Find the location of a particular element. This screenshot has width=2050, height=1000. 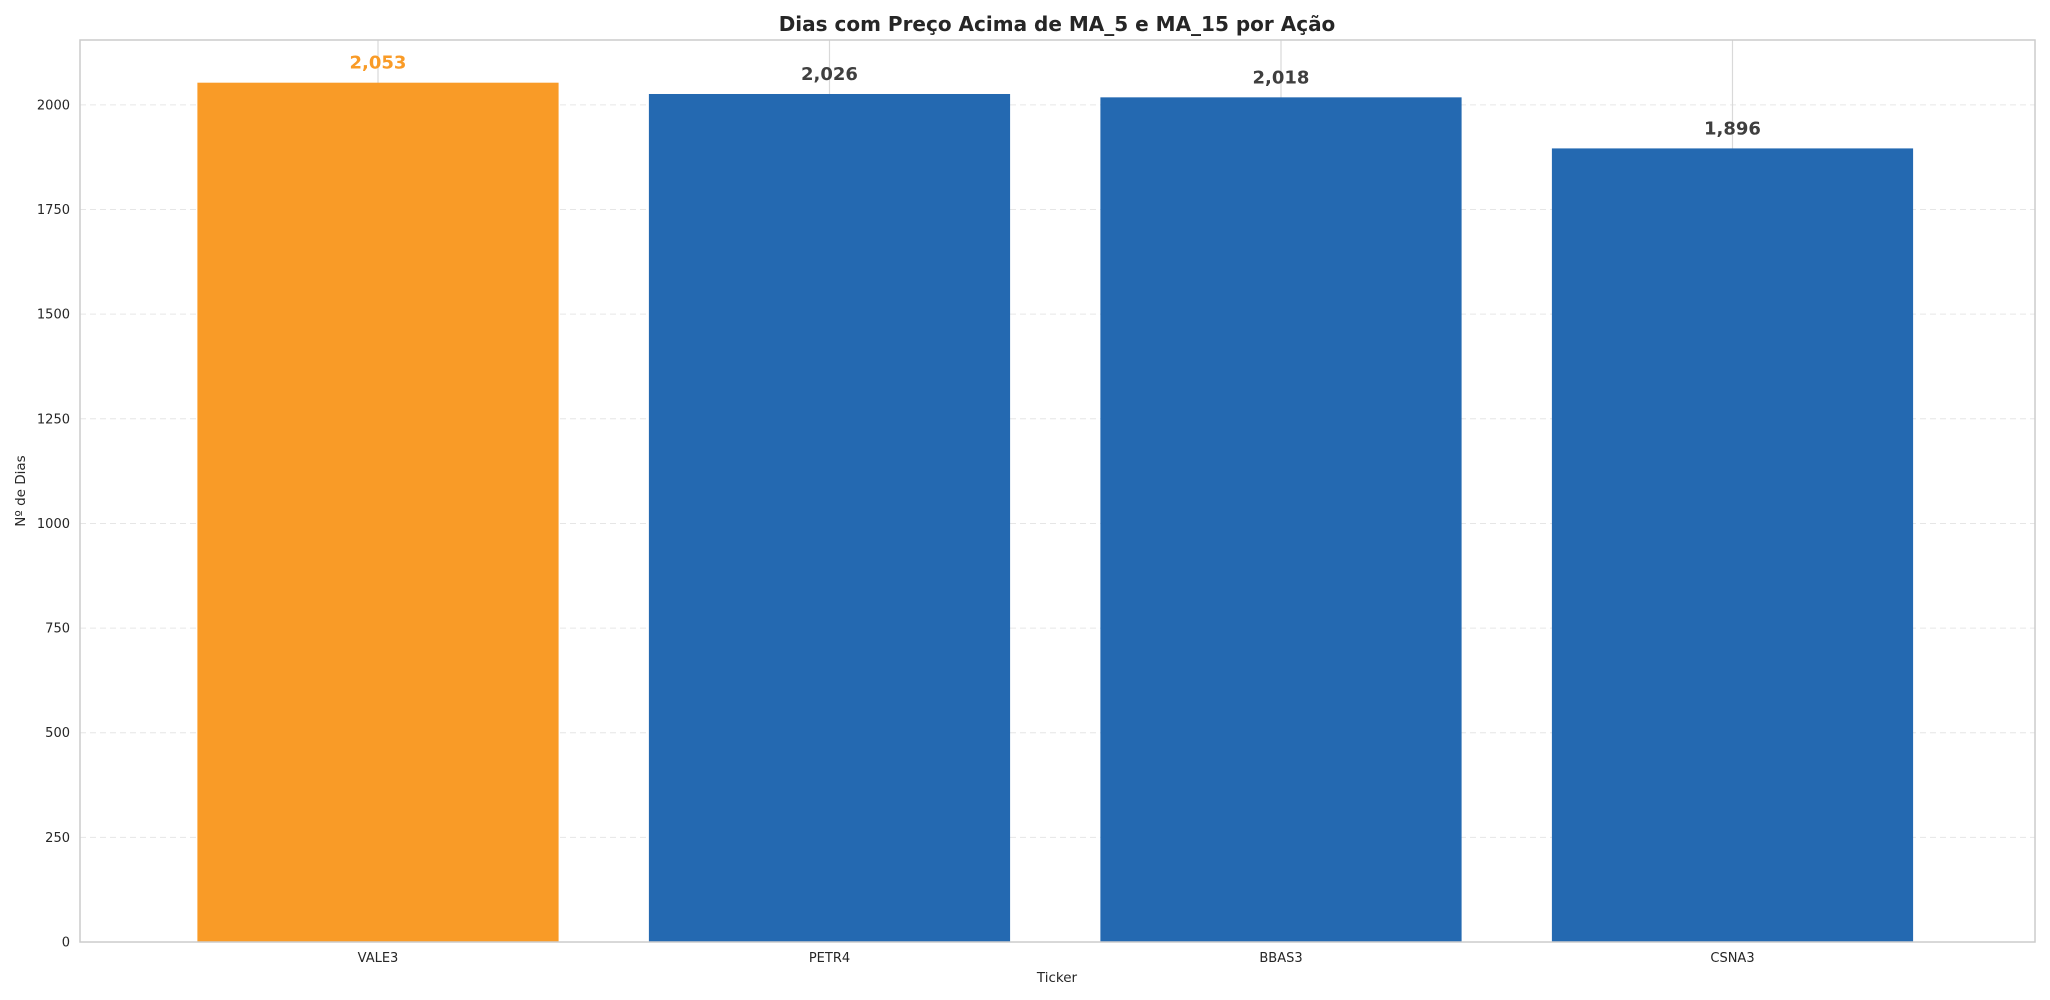

y-tick-labels: 0 250 500 750 1000 1250 1500 1750 2000 is located at coordinates (53, 524).